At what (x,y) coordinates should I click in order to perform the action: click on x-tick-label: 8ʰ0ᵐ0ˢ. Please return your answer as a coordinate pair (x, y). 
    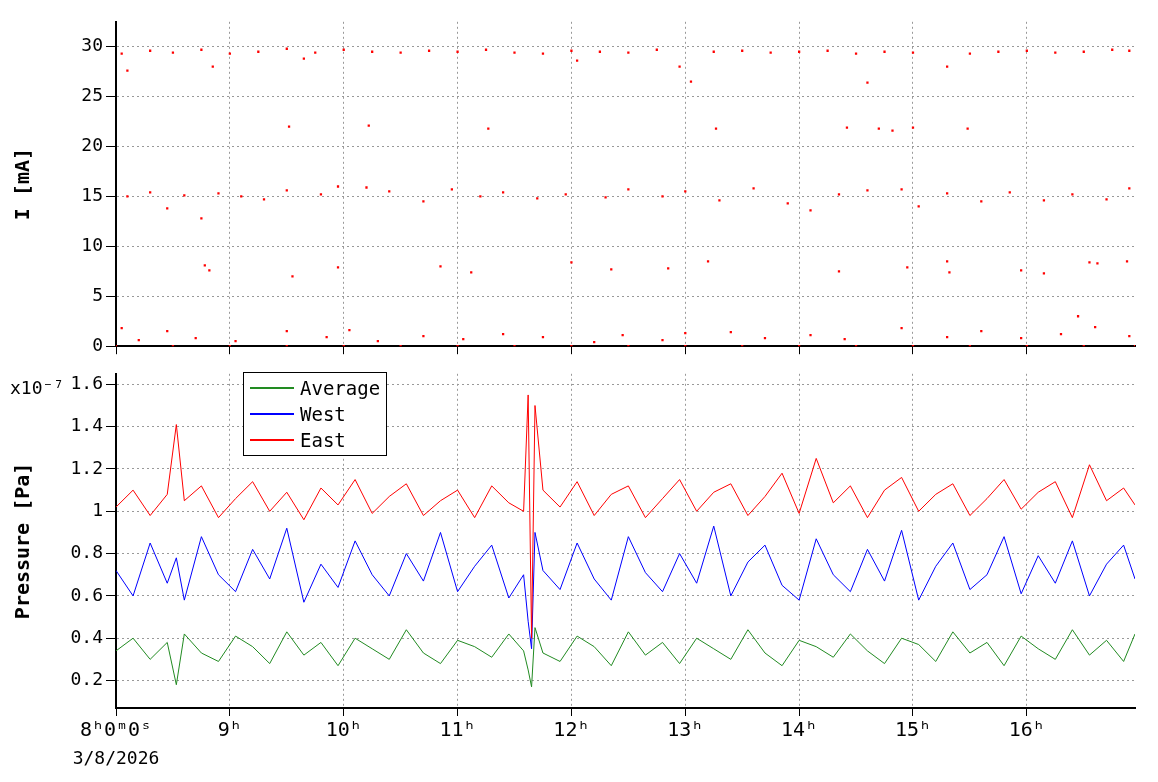
    Looking at the image, I should click on (116, 729).